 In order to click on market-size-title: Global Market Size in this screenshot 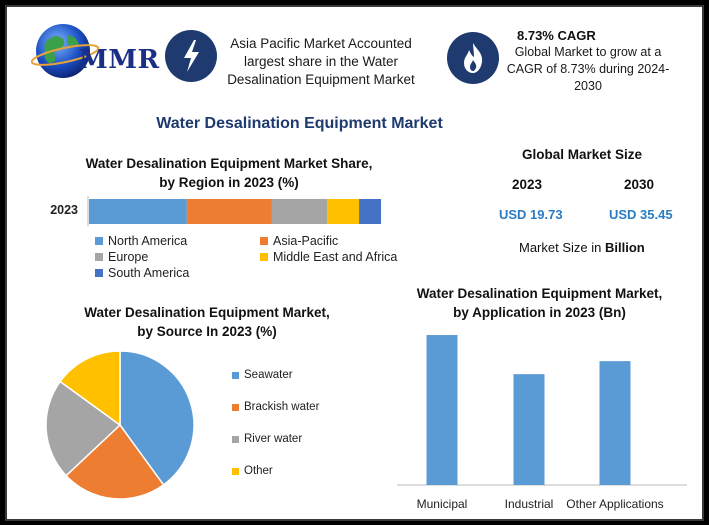, I will do `click(582, 154)`.